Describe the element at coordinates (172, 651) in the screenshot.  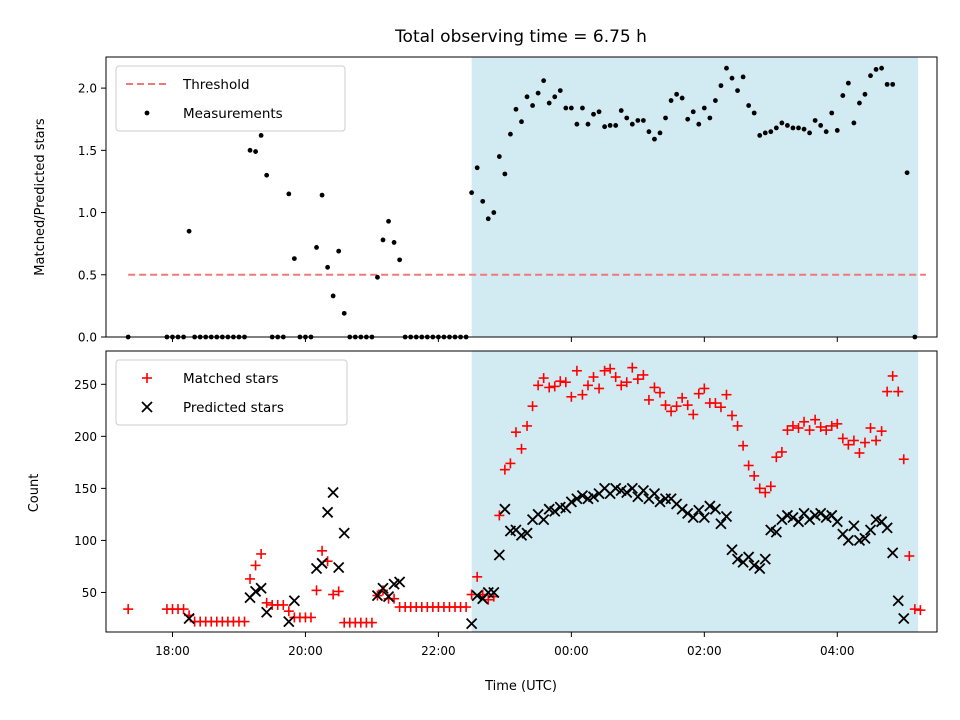
I see `bottom-x-tick-label: 18:00` at that location.